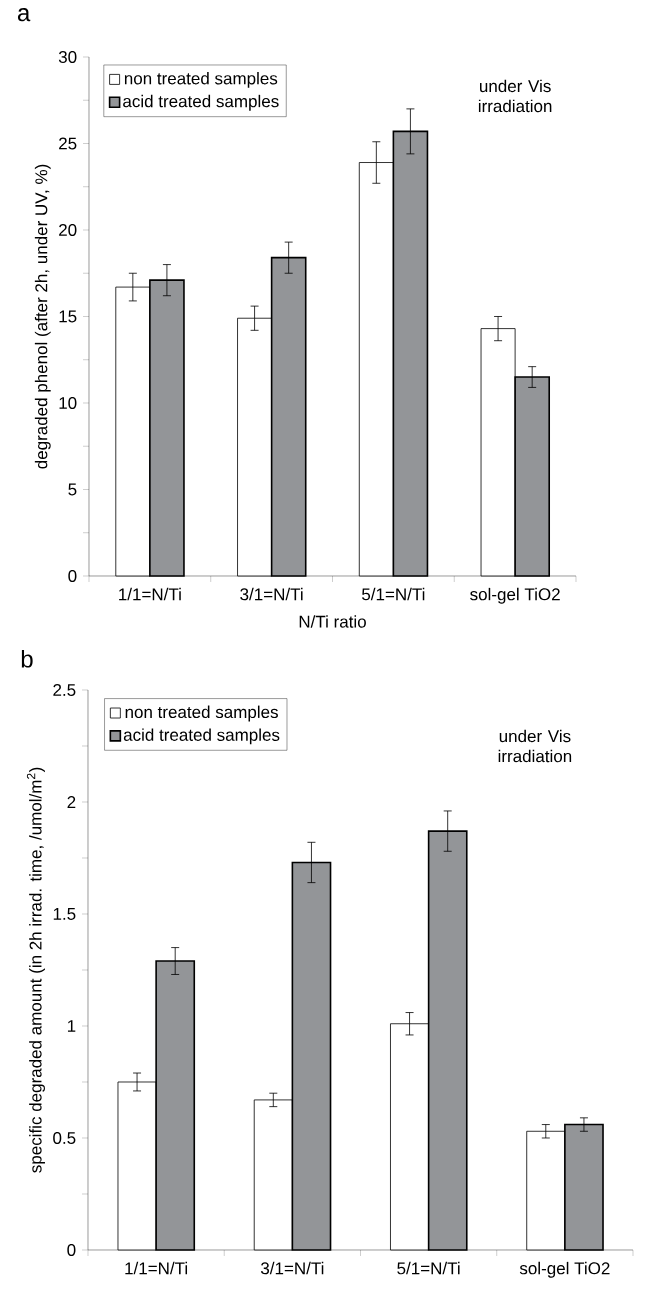 This screenshot has width=651, height=1292. Describe the element at coordinates (67, 57) in the screenshot. I see `y-tick-label: 30` at that location.